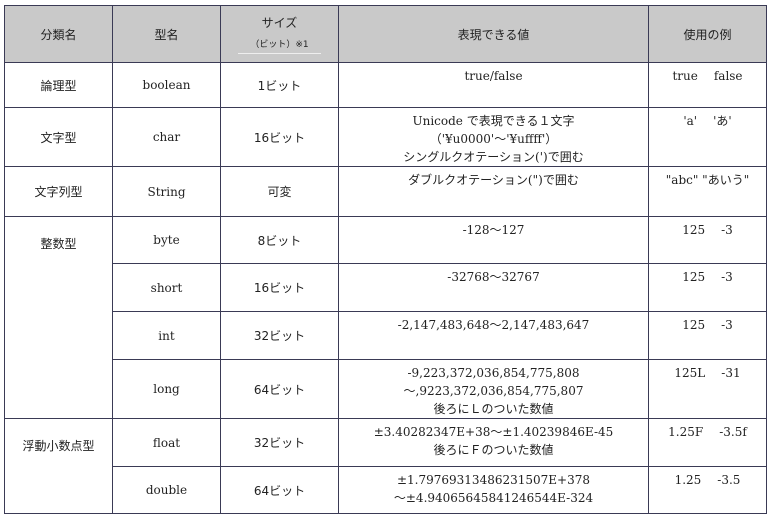  Describe the element at coordinates (166, 287) in the screenshot. I see `type-cell: short` at that location.